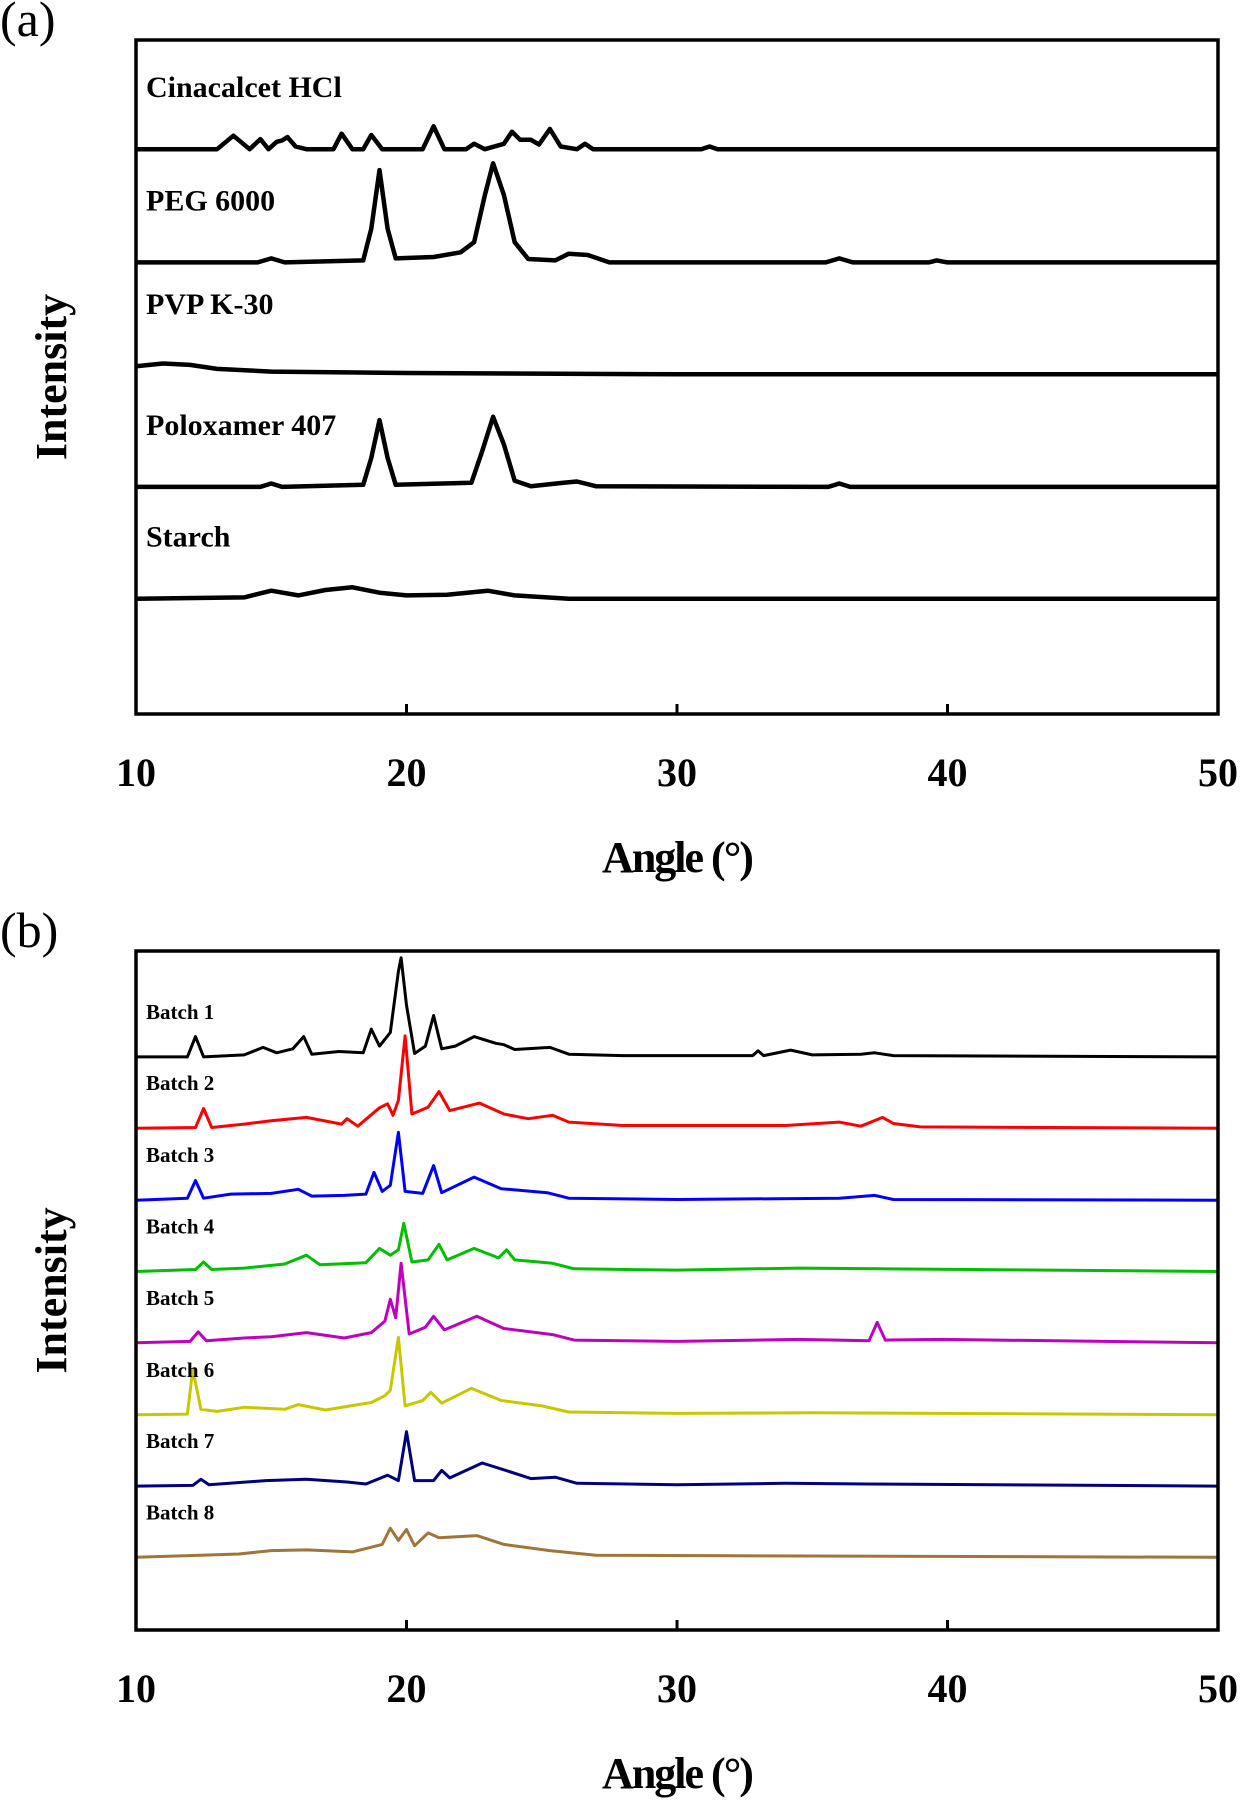 Image resolution: width=1244 pixels, height=1806 pixels. What do you see at coordinates (180, 1512) in the screenshot?
I see `series-label: Batch 8` at bounding box center [180, 1512].